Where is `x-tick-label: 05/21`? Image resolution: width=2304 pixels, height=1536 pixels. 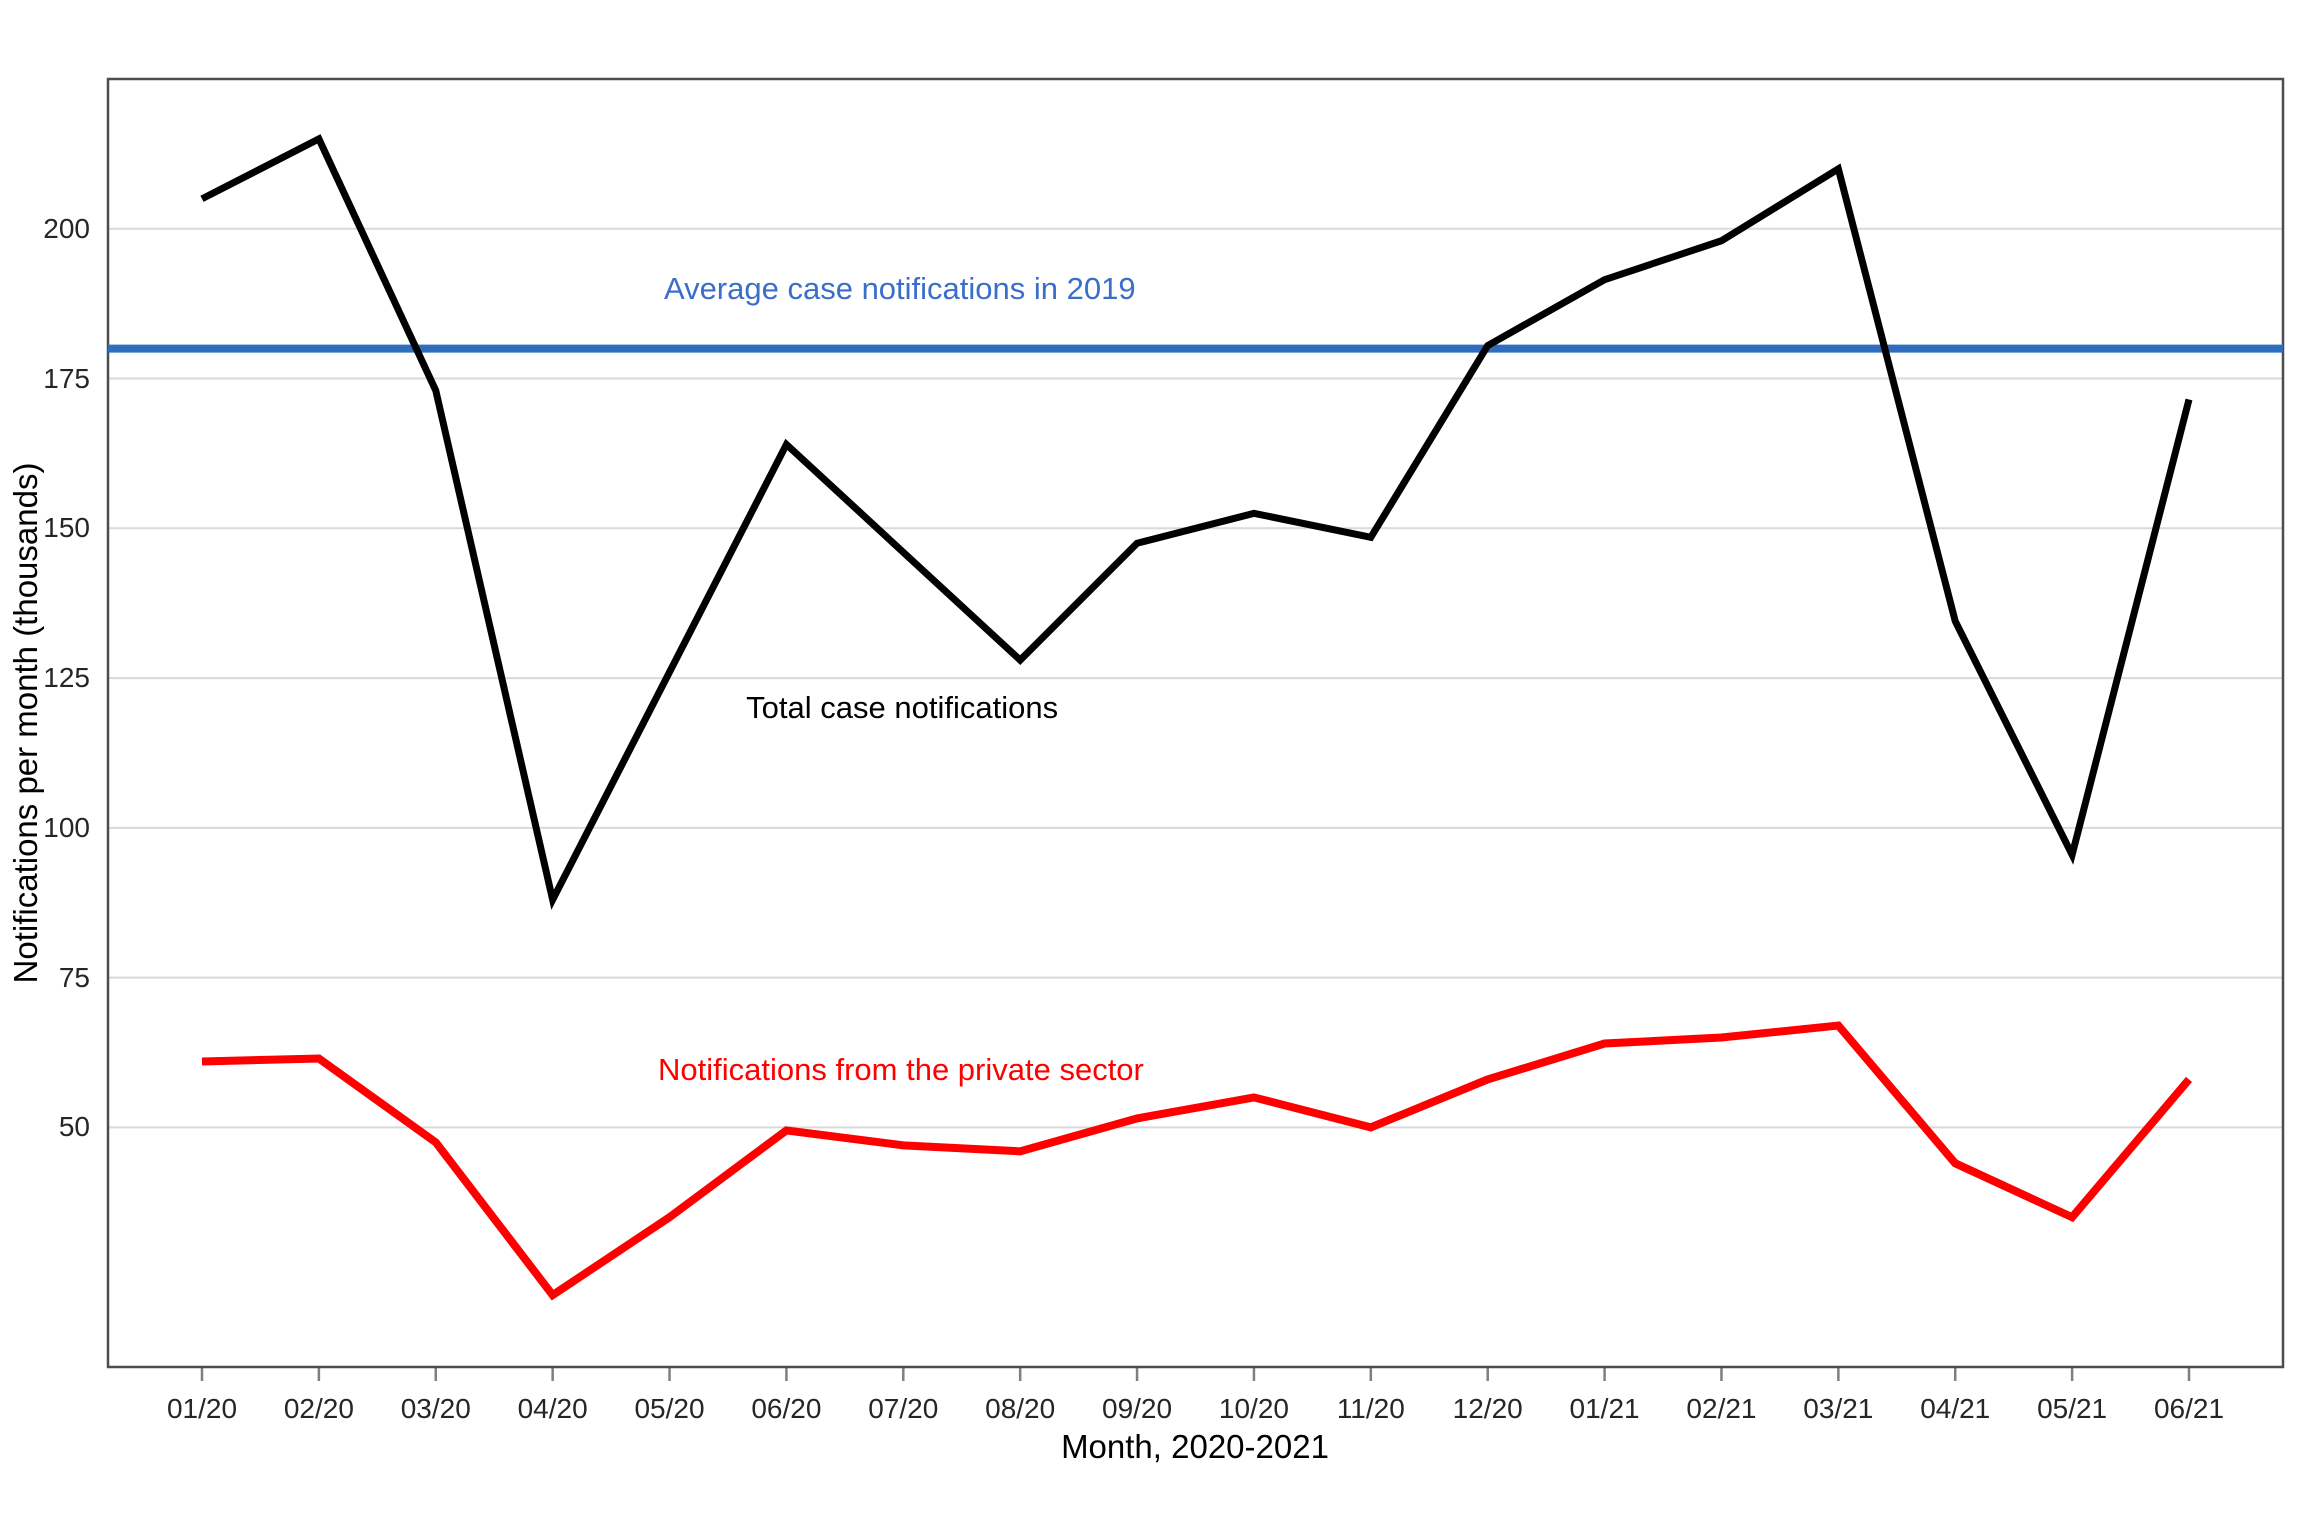
x-tick-label: 05/21 is located at coordinates (2072, 1408).